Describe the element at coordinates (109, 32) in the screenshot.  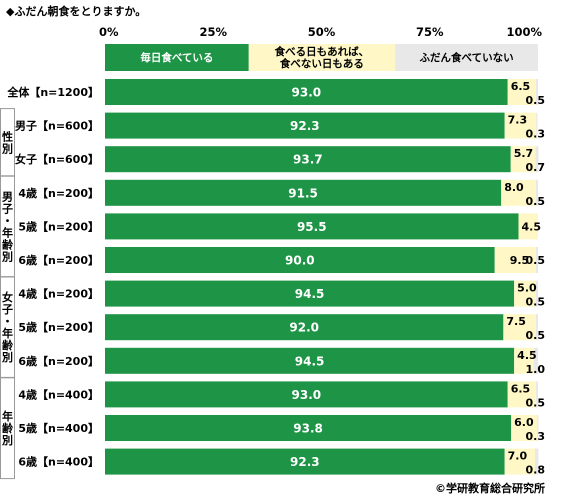
I see `x-tick-label: 0%` at that location.